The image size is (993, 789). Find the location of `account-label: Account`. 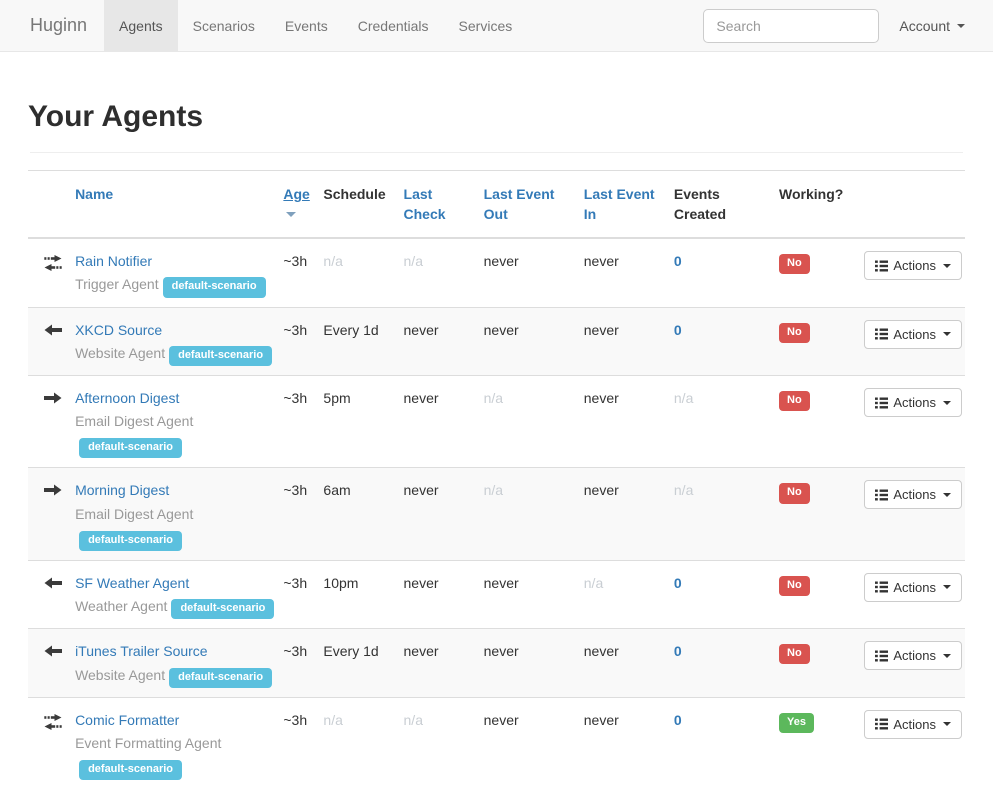

account-label: Account is located at coordinates (924, 25).